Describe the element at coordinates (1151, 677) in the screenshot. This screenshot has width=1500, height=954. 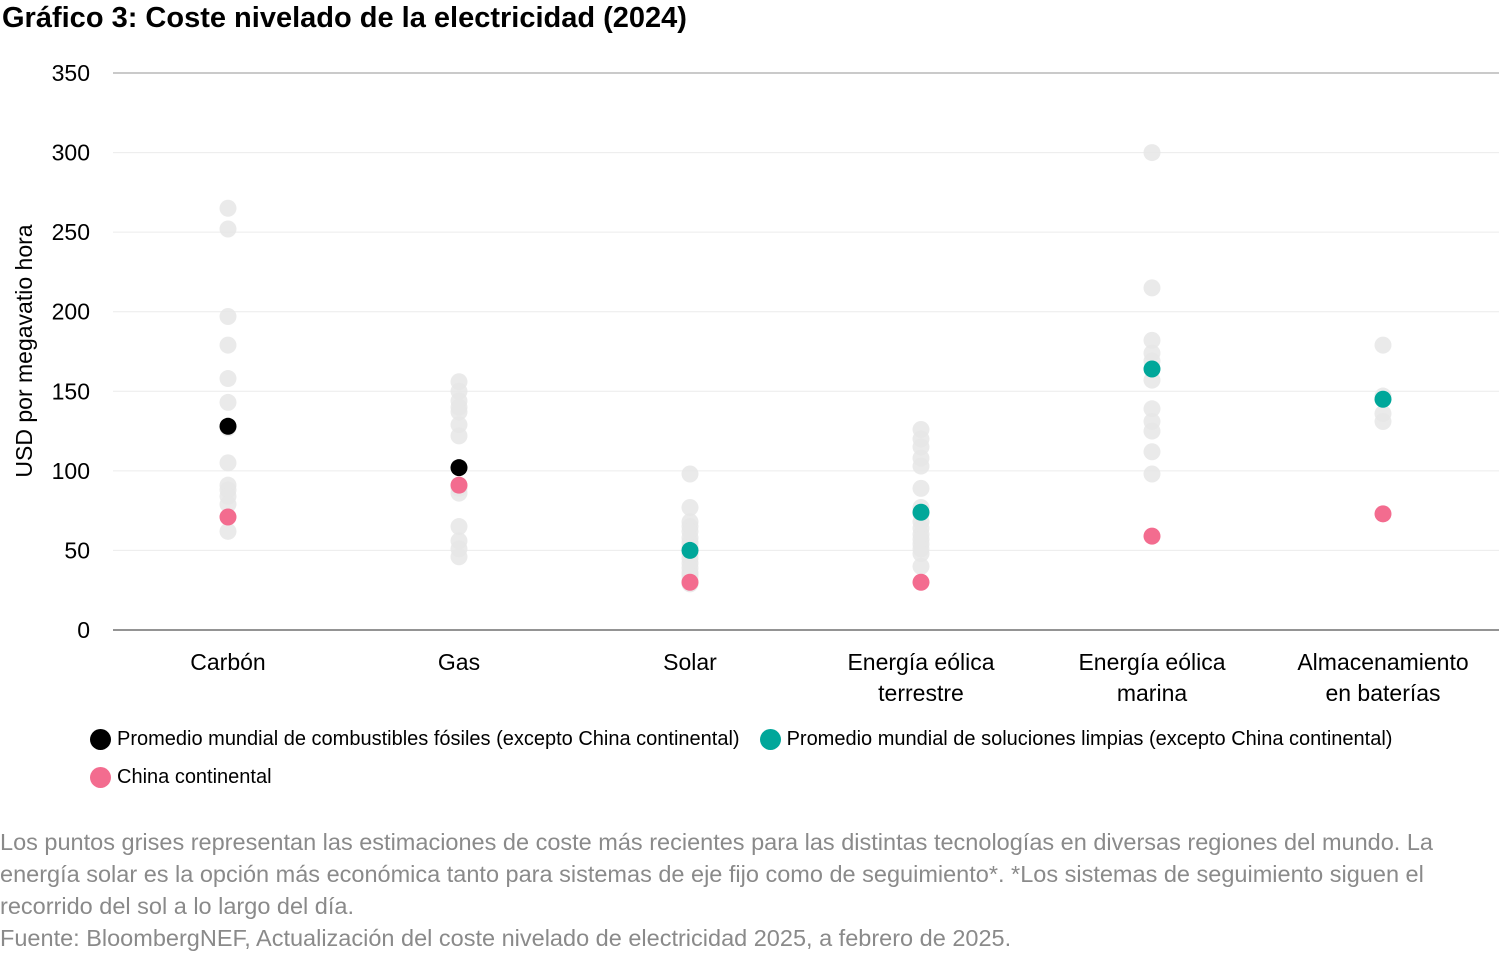
I see `x-category-label: Energía eólica marina` at that location.